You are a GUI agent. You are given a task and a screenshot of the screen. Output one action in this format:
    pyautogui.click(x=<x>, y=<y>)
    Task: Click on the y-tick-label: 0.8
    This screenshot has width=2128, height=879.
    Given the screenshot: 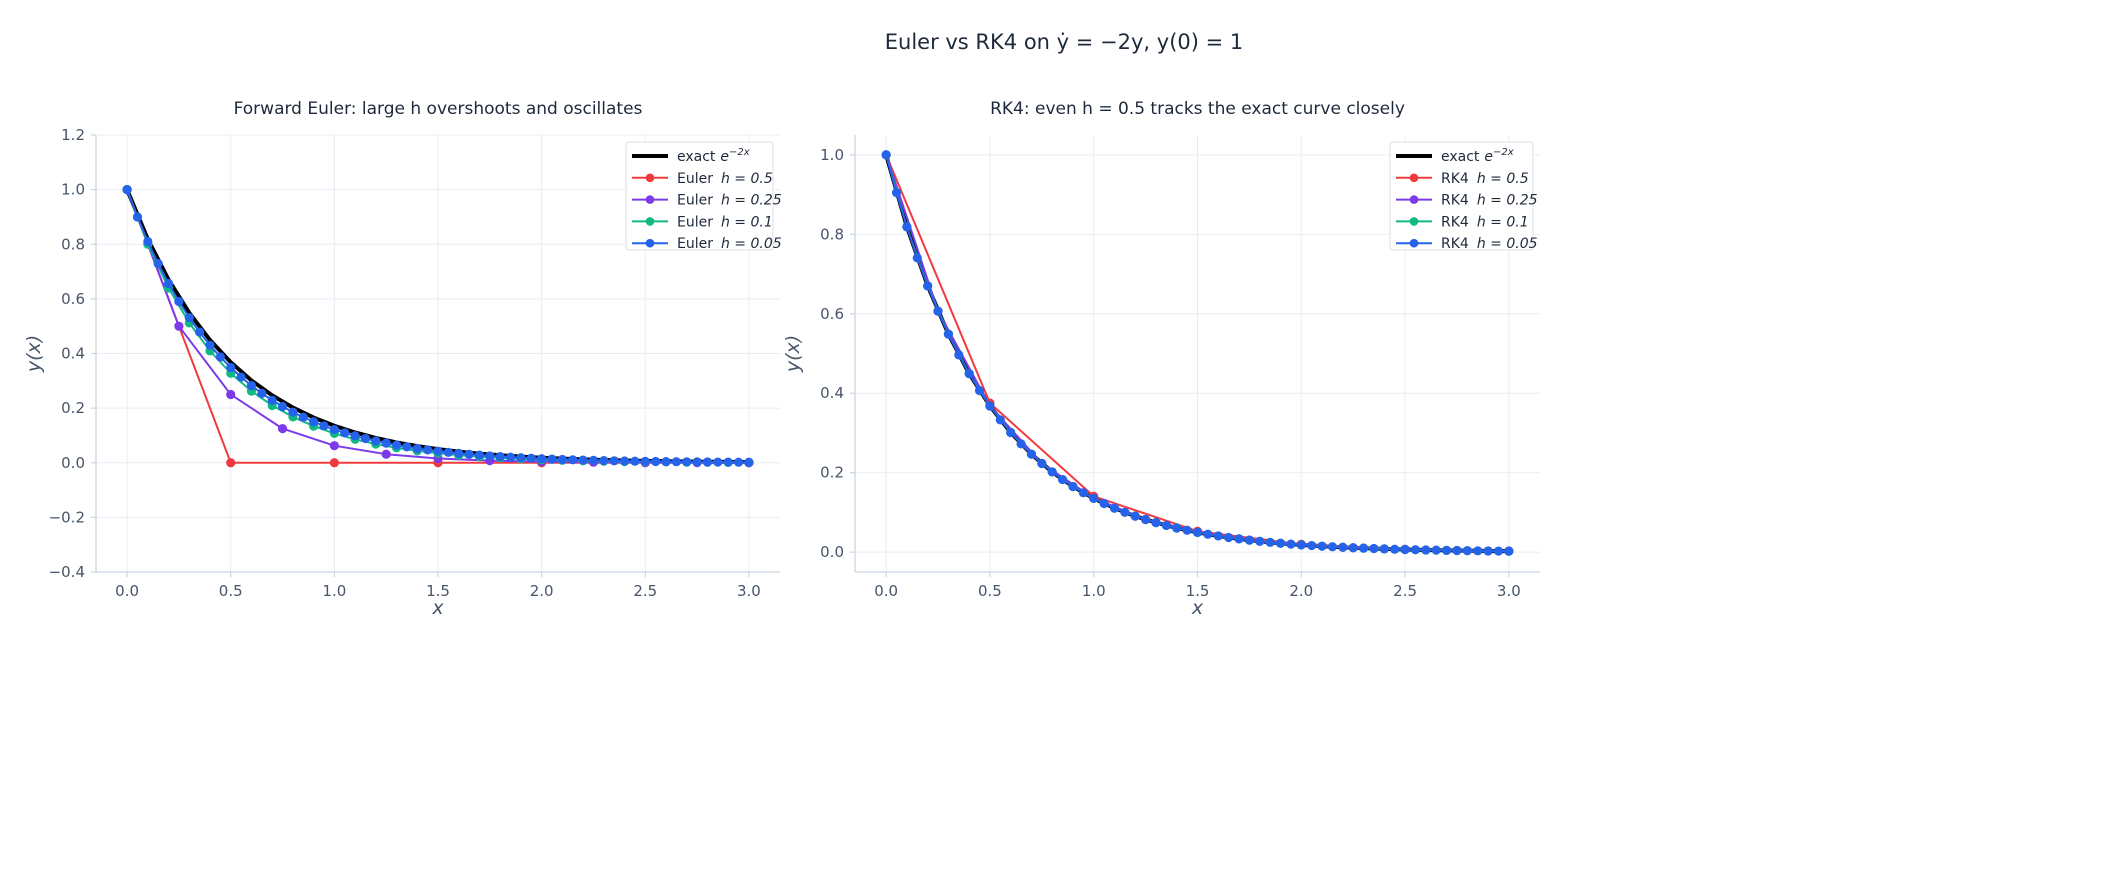 What is the action you would take?
    pyautogui.click(x=73, y=244)
    